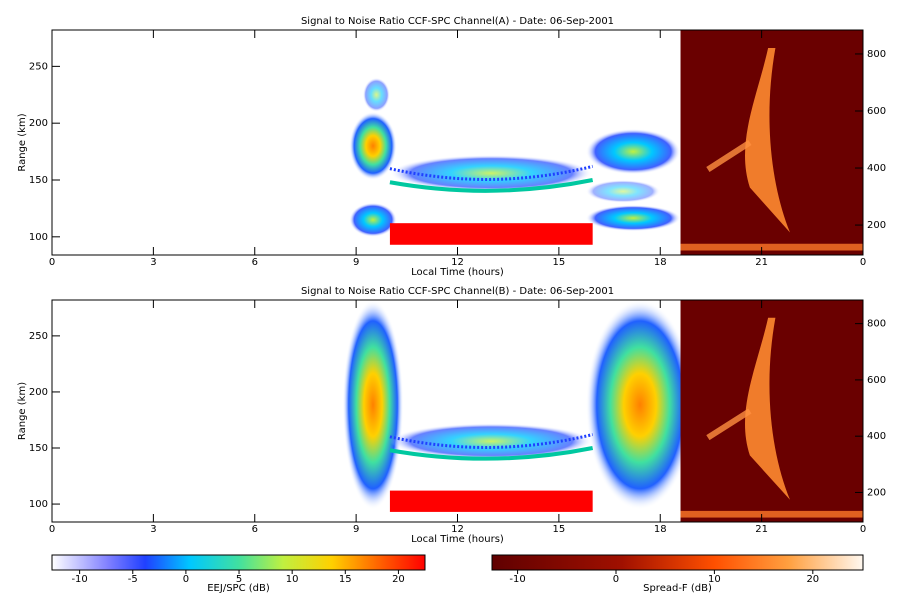 This screenshot has width=900, height=600. I want to click on colorbar-label: EEJ/SPC (dB), so click(238, 588).